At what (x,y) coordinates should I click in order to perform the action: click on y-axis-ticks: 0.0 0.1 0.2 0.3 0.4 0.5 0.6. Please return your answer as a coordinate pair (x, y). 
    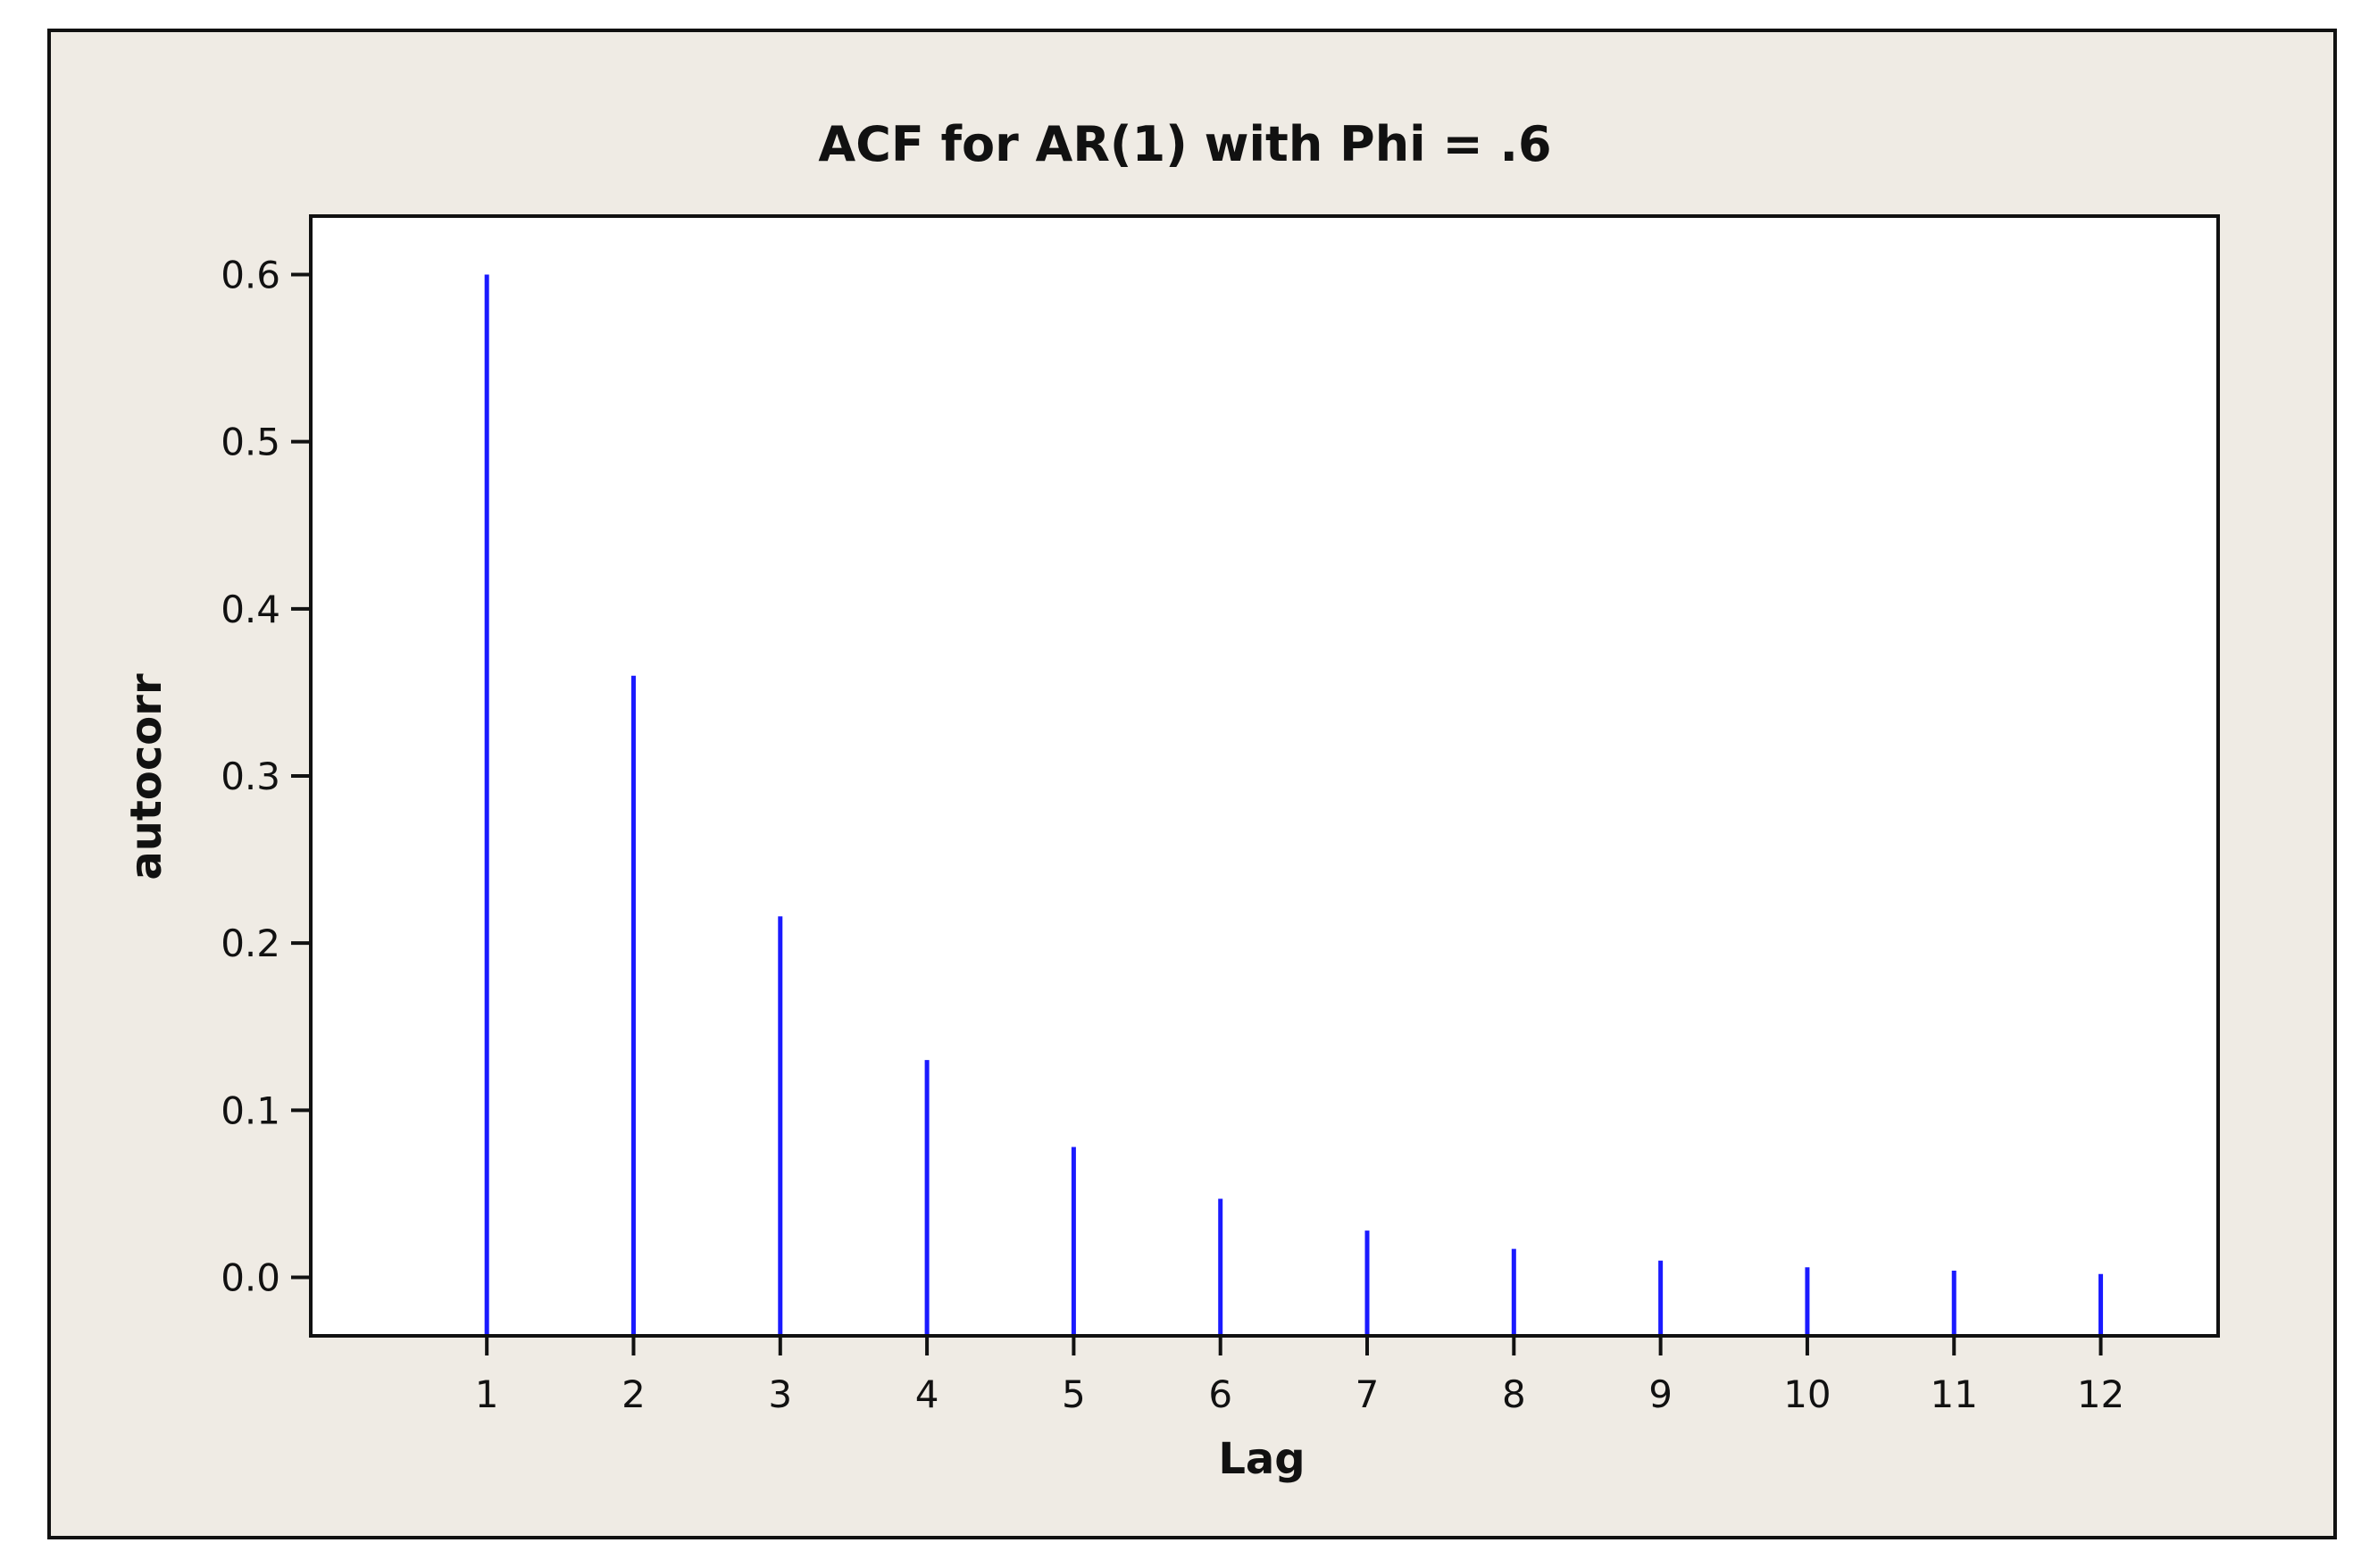
    Looking at the image, I should click on (266, 777).